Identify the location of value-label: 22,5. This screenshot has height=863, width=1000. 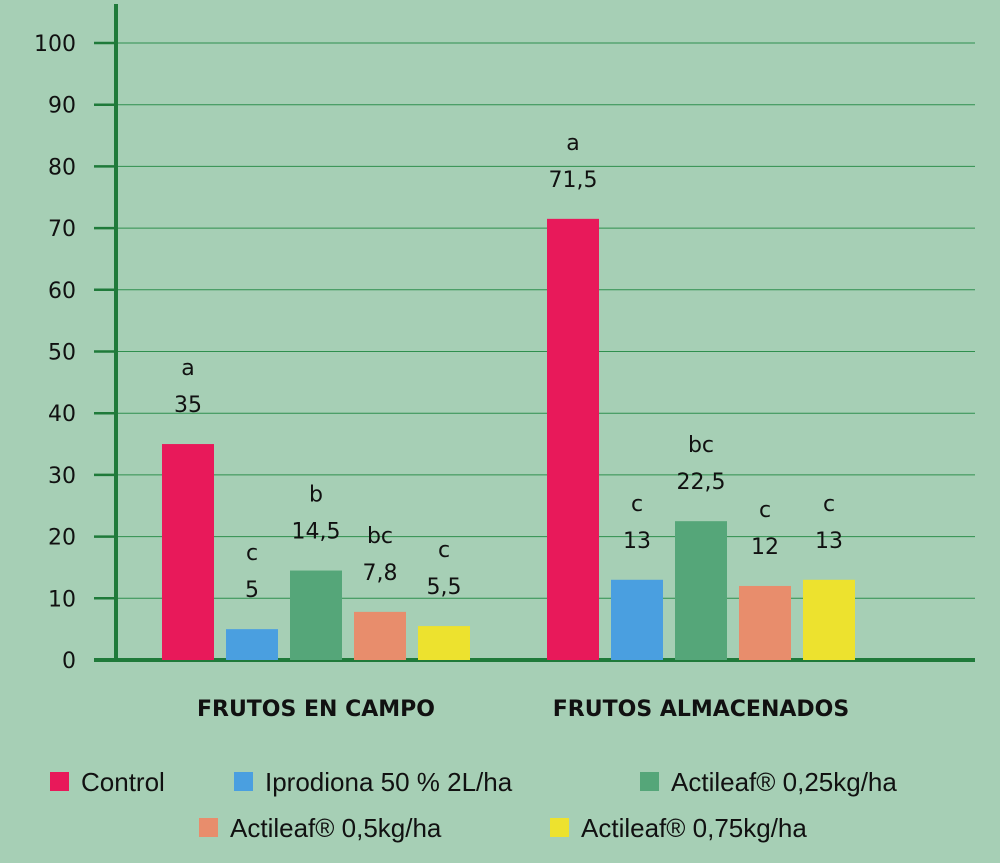
(701, 482).